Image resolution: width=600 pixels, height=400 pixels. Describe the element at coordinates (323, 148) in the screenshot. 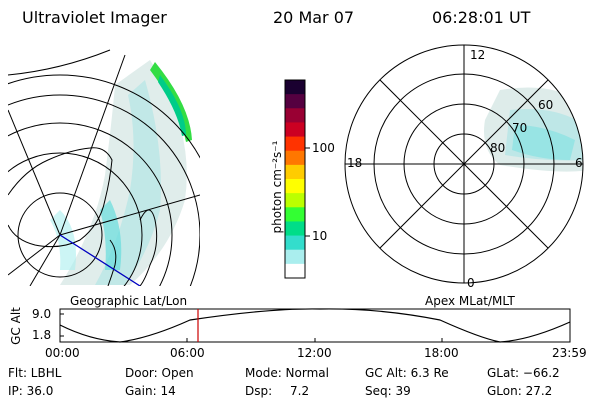

I see `colorbar-tick-100: 100` at that location.